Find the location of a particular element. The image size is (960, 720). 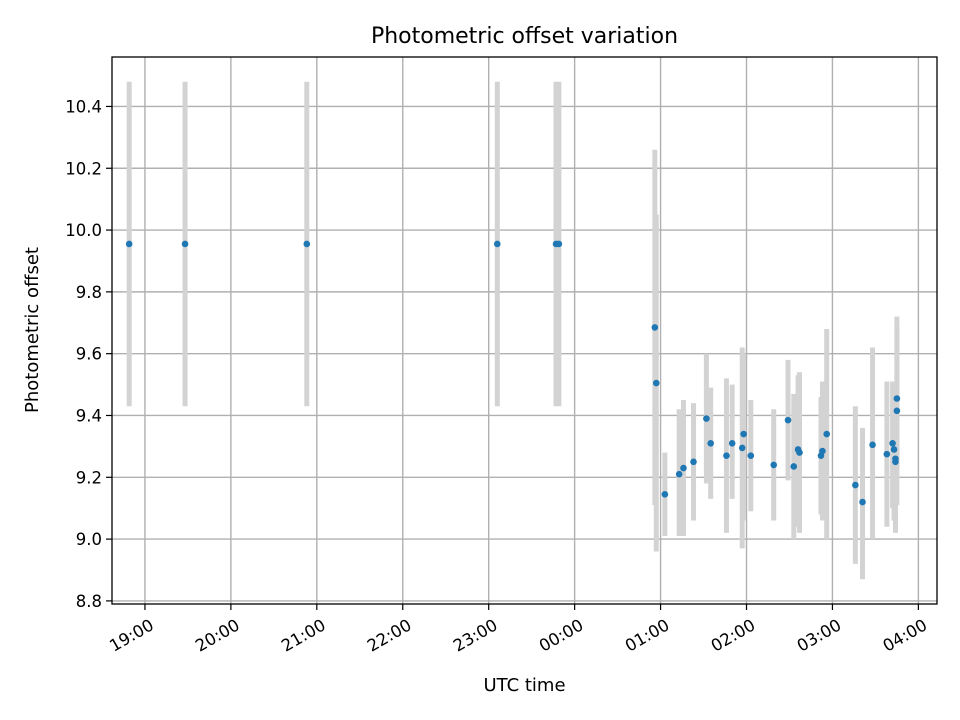

y-tick-label: 10.0 is located at coordinates (83, 230).